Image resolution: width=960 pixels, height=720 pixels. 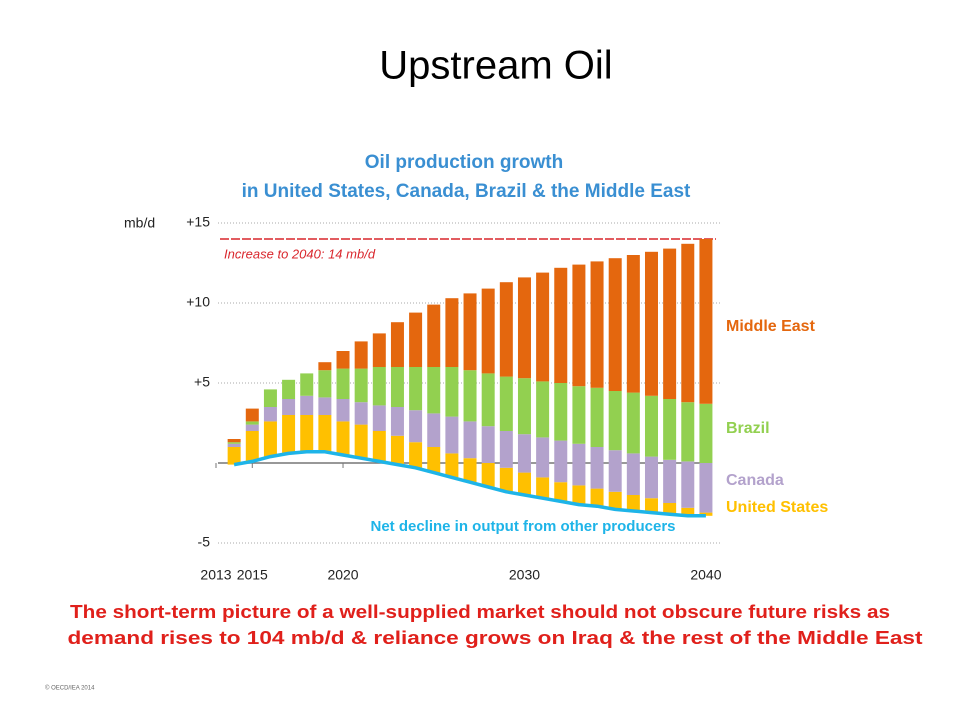 What do you see at coordinates (70, 688) in the screenshot?
I see `copyright: © OECD/IEA 2014` at bounding box center [70, 688].